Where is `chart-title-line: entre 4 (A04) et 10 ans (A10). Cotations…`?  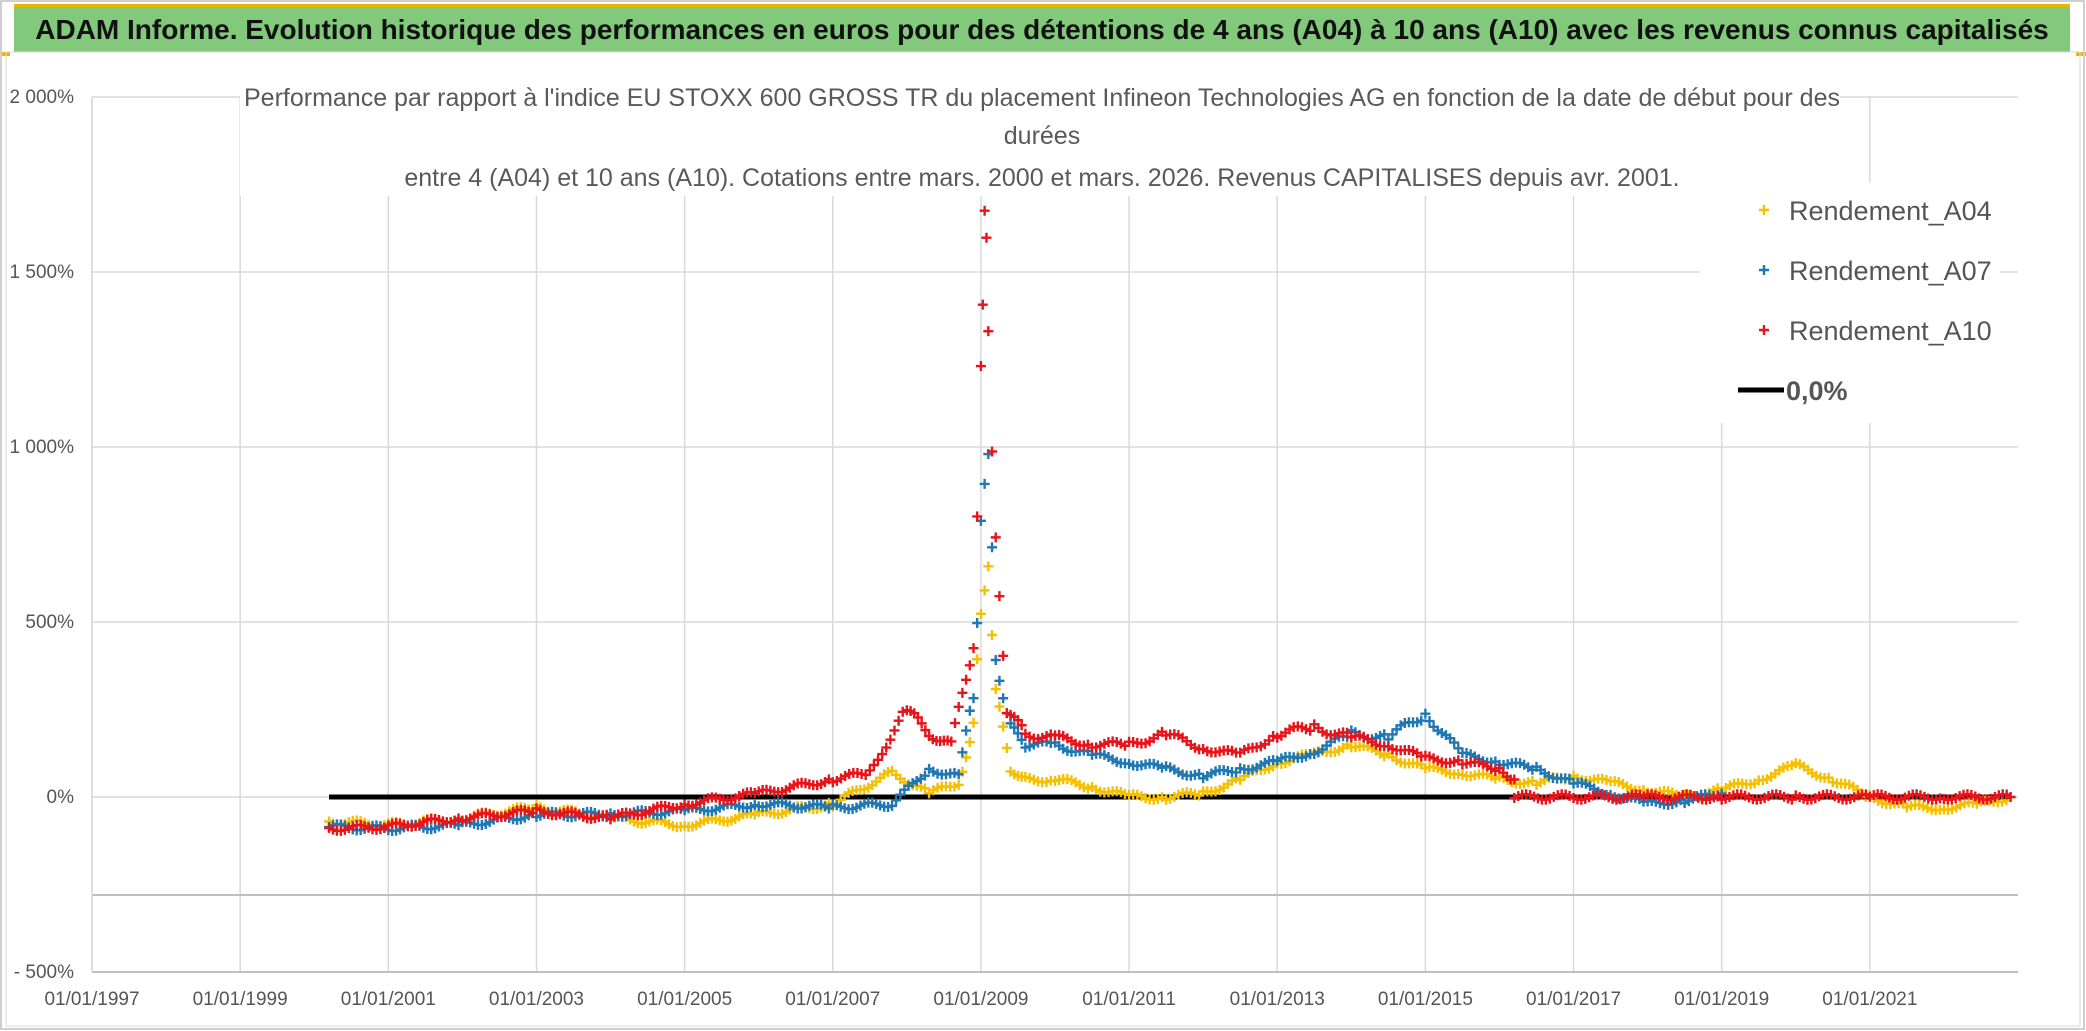 chart-title-line: entre 4 (A04) et 10 ans (A10). Cotations… is located at coordinates (1041, 178).